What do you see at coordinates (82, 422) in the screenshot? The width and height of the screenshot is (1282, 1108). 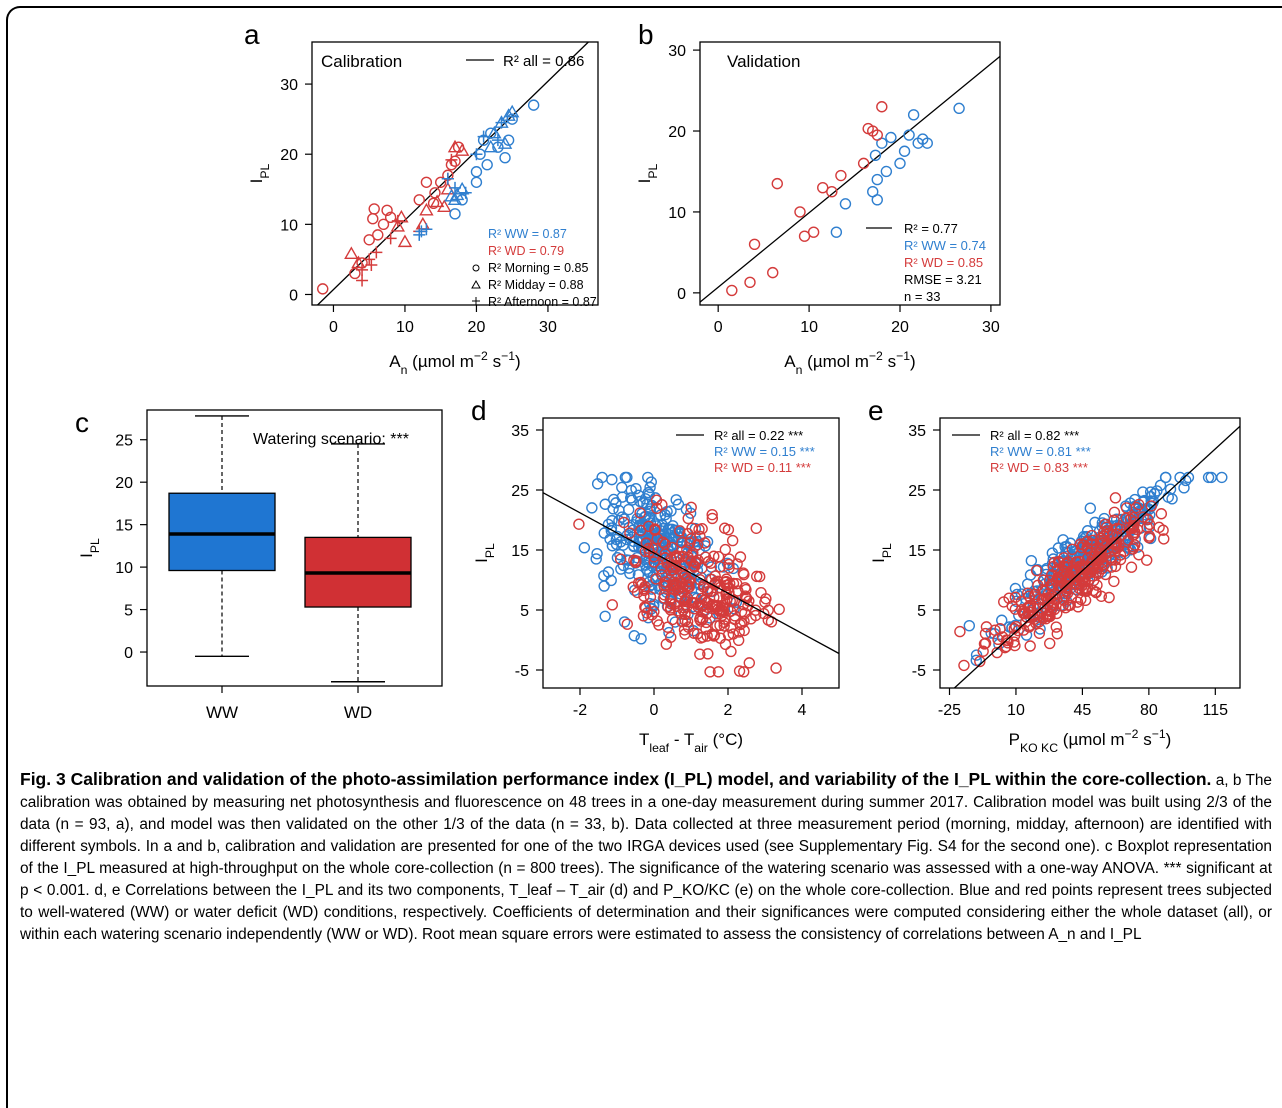 I see `panel-letter: c` at bounding box center [82, 422].